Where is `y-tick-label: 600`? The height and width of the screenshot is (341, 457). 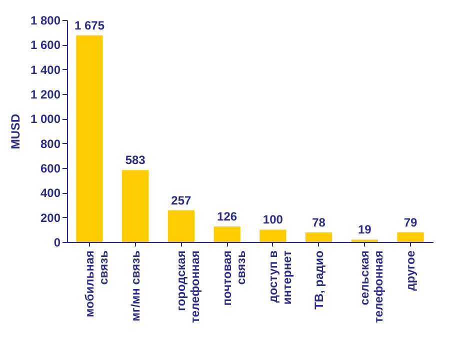 y-tick-label: 600 is located at coordinates (50, 169).